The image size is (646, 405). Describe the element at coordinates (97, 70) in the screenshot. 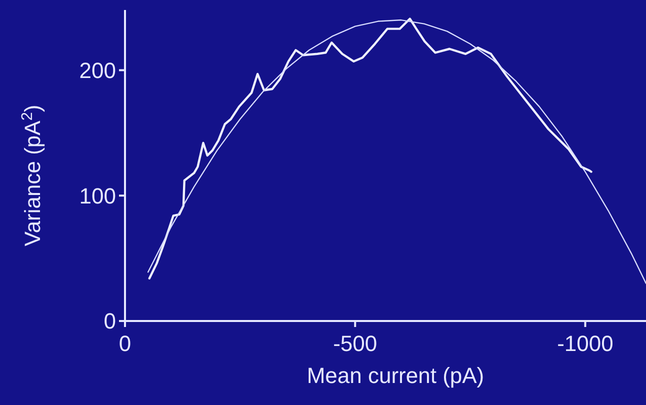

I see `y-tick-label: 200` at that location.